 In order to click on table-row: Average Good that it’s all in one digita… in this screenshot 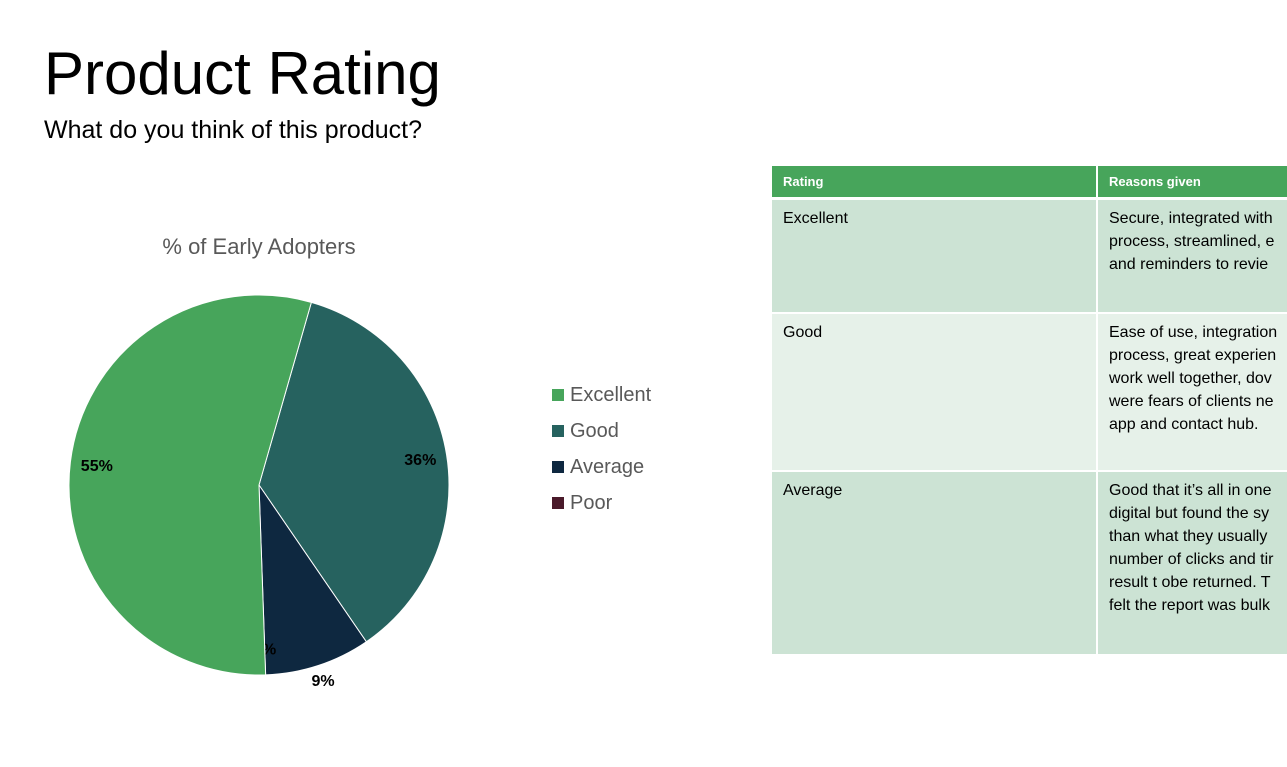, I will do `click(1029, 563)`.